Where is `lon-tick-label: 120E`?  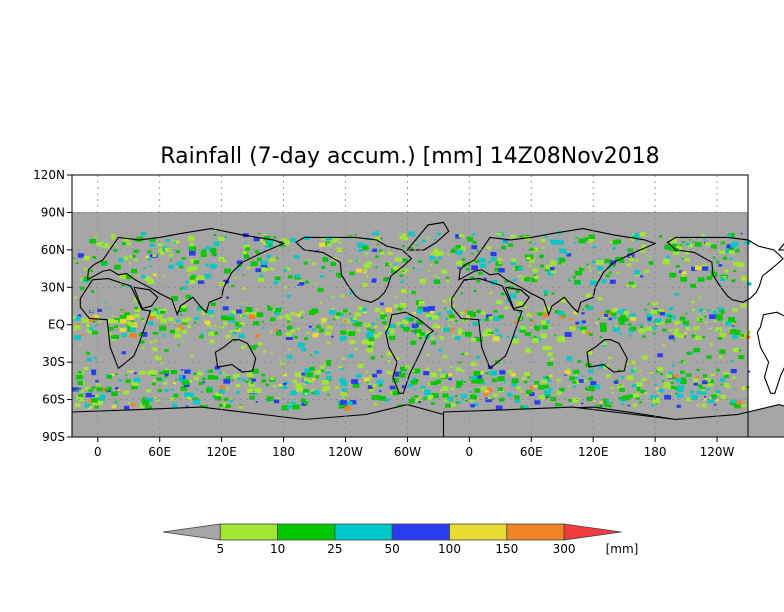
lon-tick-label: 120E is located at coordinates (593, 452).